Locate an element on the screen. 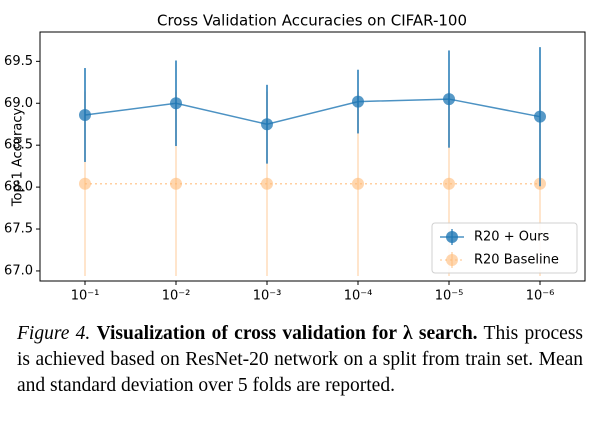 This screenshot has height=421, width=600. x-tick-label: 10⁻⁴ is located at coordinates (358, 296).